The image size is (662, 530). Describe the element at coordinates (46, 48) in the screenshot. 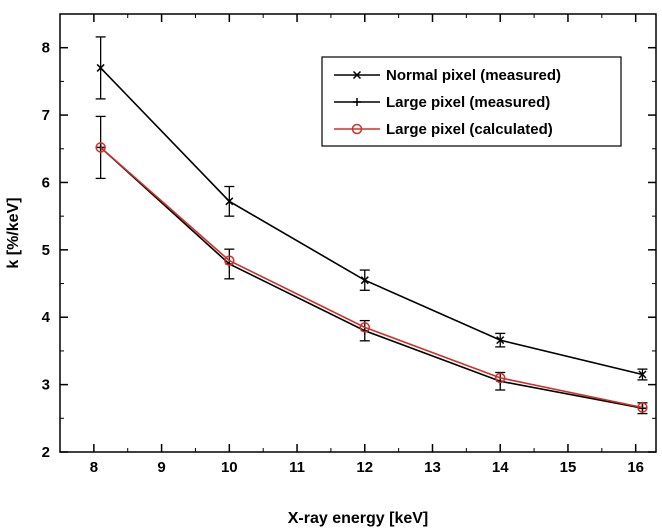

I see `y-tick-label: 8` at that location.